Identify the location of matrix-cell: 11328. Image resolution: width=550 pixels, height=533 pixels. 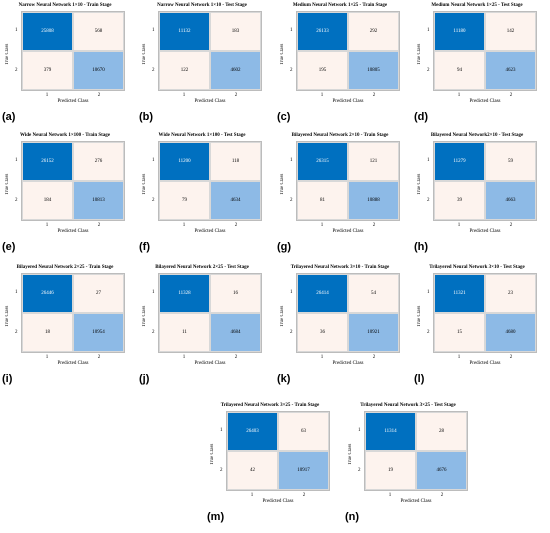
(184, 293).